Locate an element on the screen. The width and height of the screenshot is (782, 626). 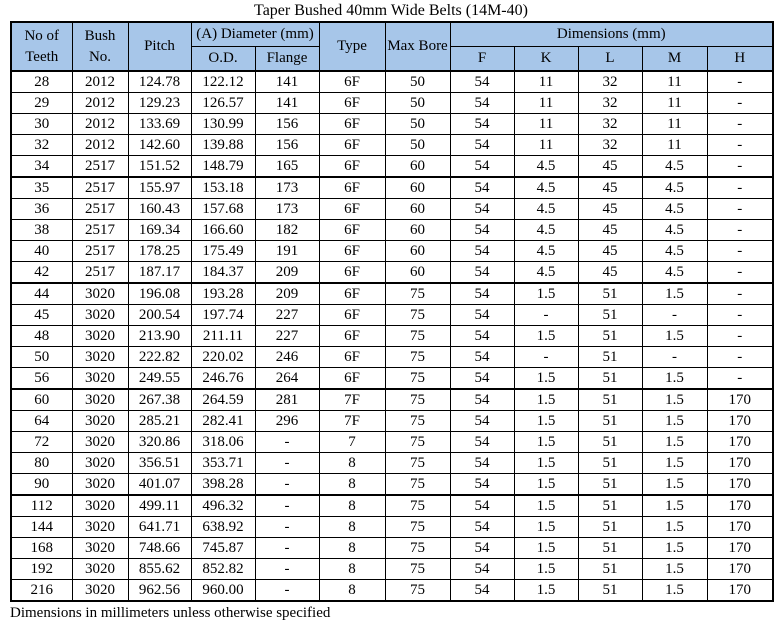
table-cell: 748.66 is located at coordinates (159, 548).